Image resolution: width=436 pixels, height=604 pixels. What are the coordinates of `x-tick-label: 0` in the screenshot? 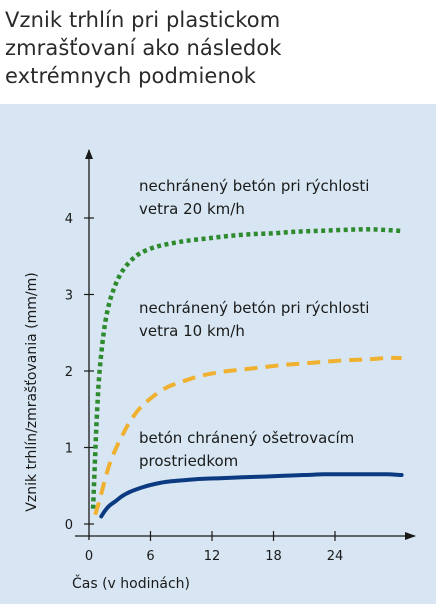 It's located at (89, 556).